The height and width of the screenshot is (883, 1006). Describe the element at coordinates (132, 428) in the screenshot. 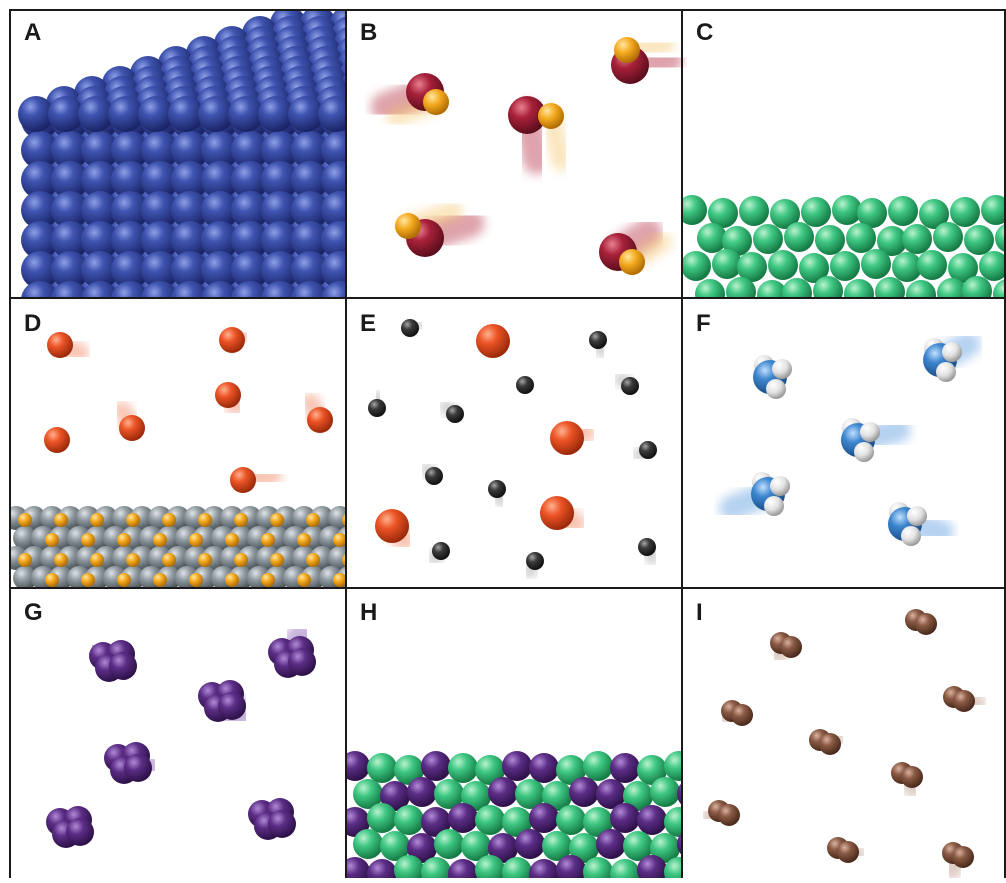

I see `orange-atom` at that location.